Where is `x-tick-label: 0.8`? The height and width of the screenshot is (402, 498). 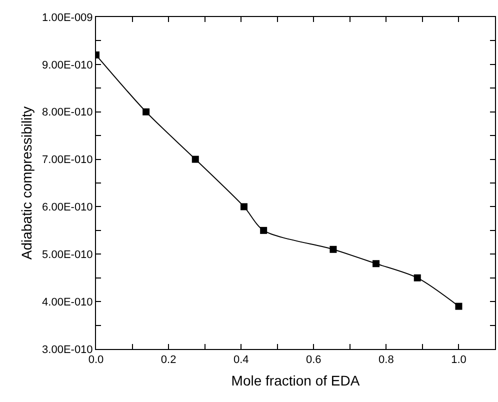 x-tick-label: 0.8 is located at coordinates (386, 360).